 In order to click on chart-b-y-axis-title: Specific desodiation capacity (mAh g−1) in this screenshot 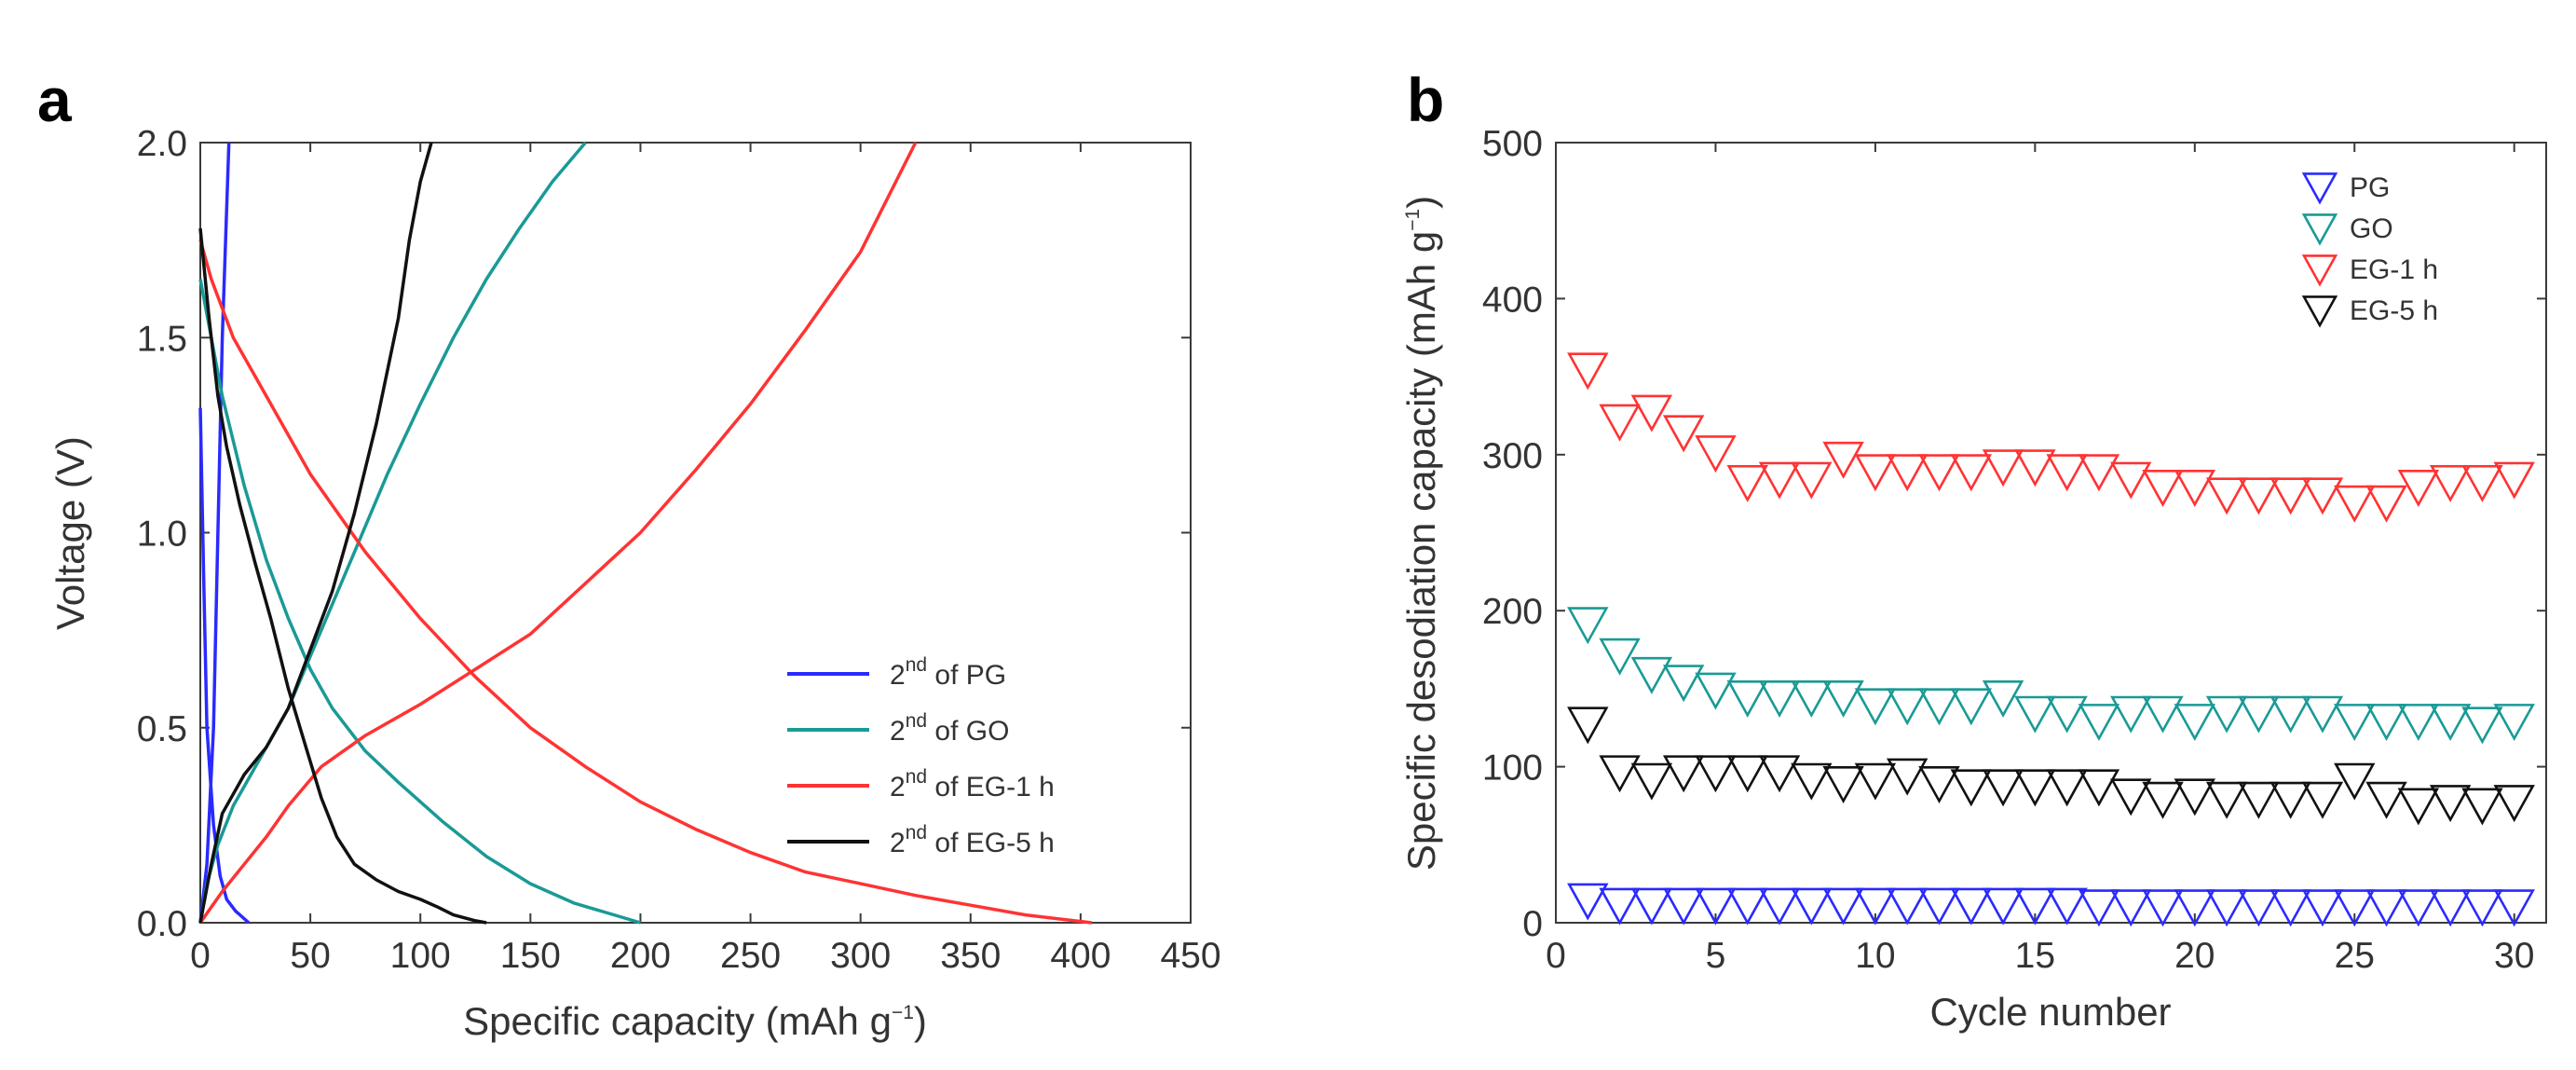, I will do `click(1421, 533)`.